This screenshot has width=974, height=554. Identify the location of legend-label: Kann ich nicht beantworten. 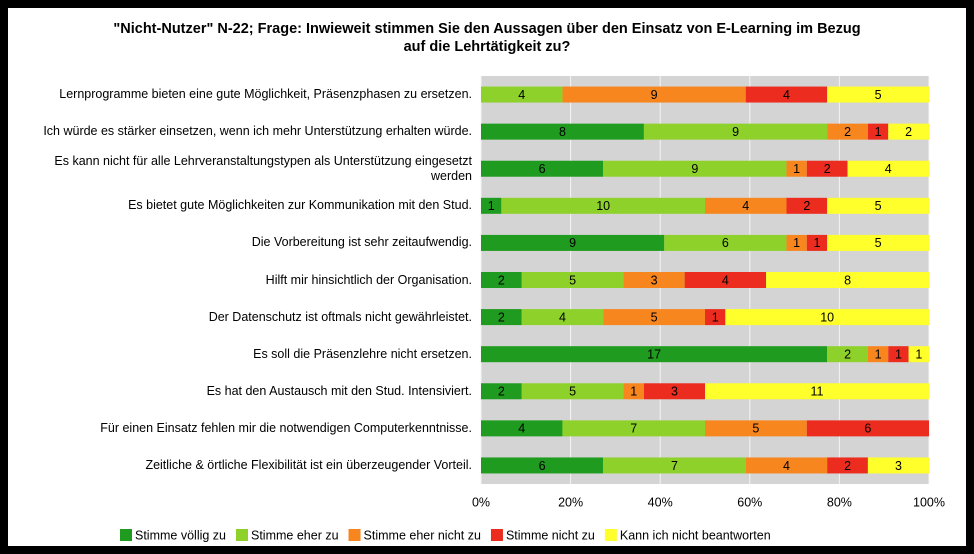
(695, 535).